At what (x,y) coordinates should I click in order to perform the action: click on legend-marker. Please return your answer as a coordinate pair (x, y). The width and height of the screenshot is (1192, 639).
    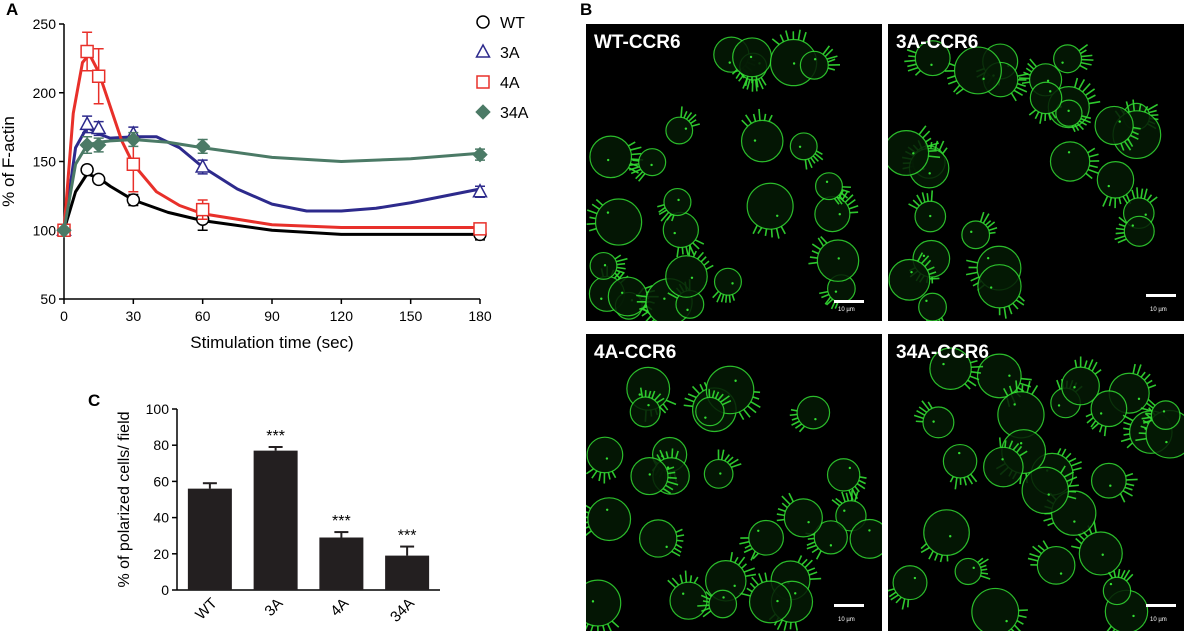
    Looking at the image, I should click on (483, 50).